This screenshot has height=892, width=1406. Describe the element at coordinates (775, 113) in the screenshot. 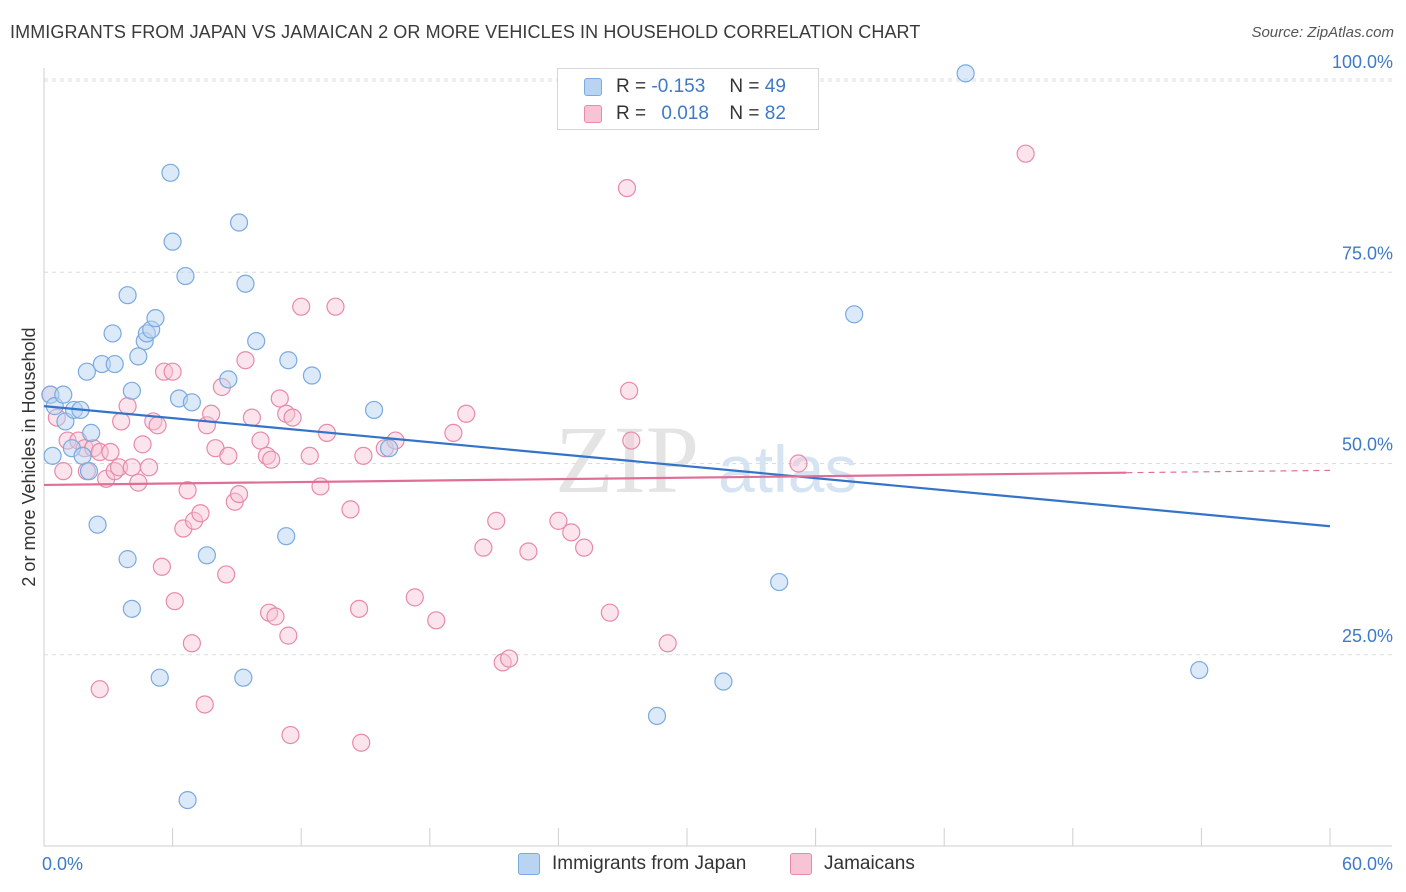

I see `legend-n-value-jamaicans: 82` at that location.